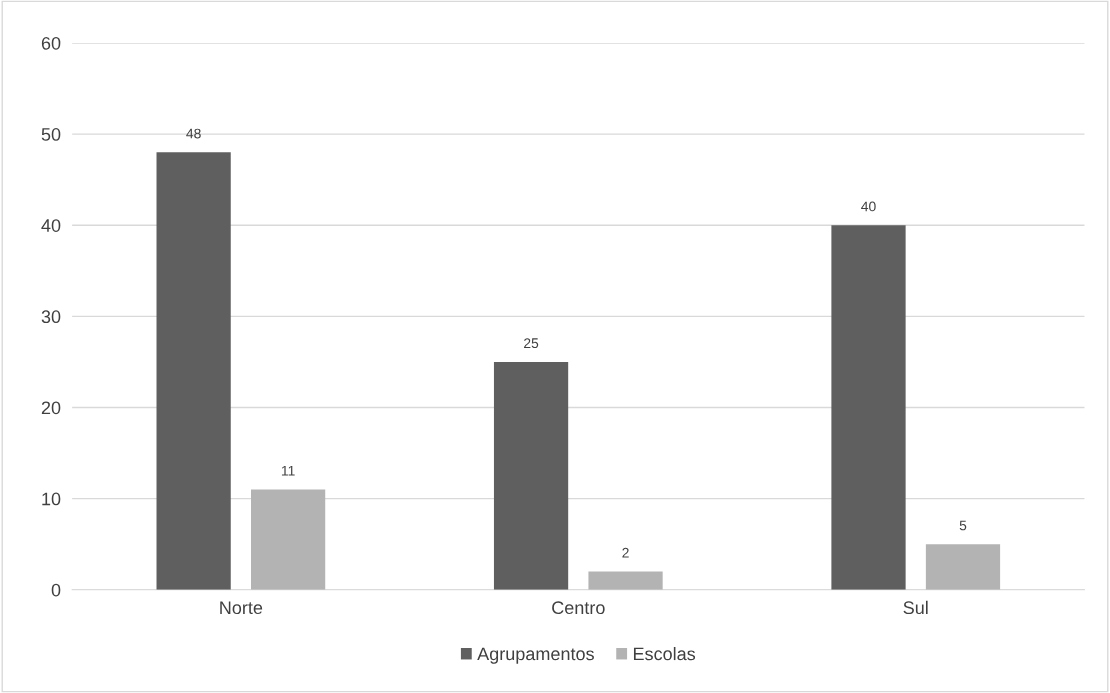 This screenshot has width=1110, height=693. I want to click on y-tick-label: 10, so click(51, 499).